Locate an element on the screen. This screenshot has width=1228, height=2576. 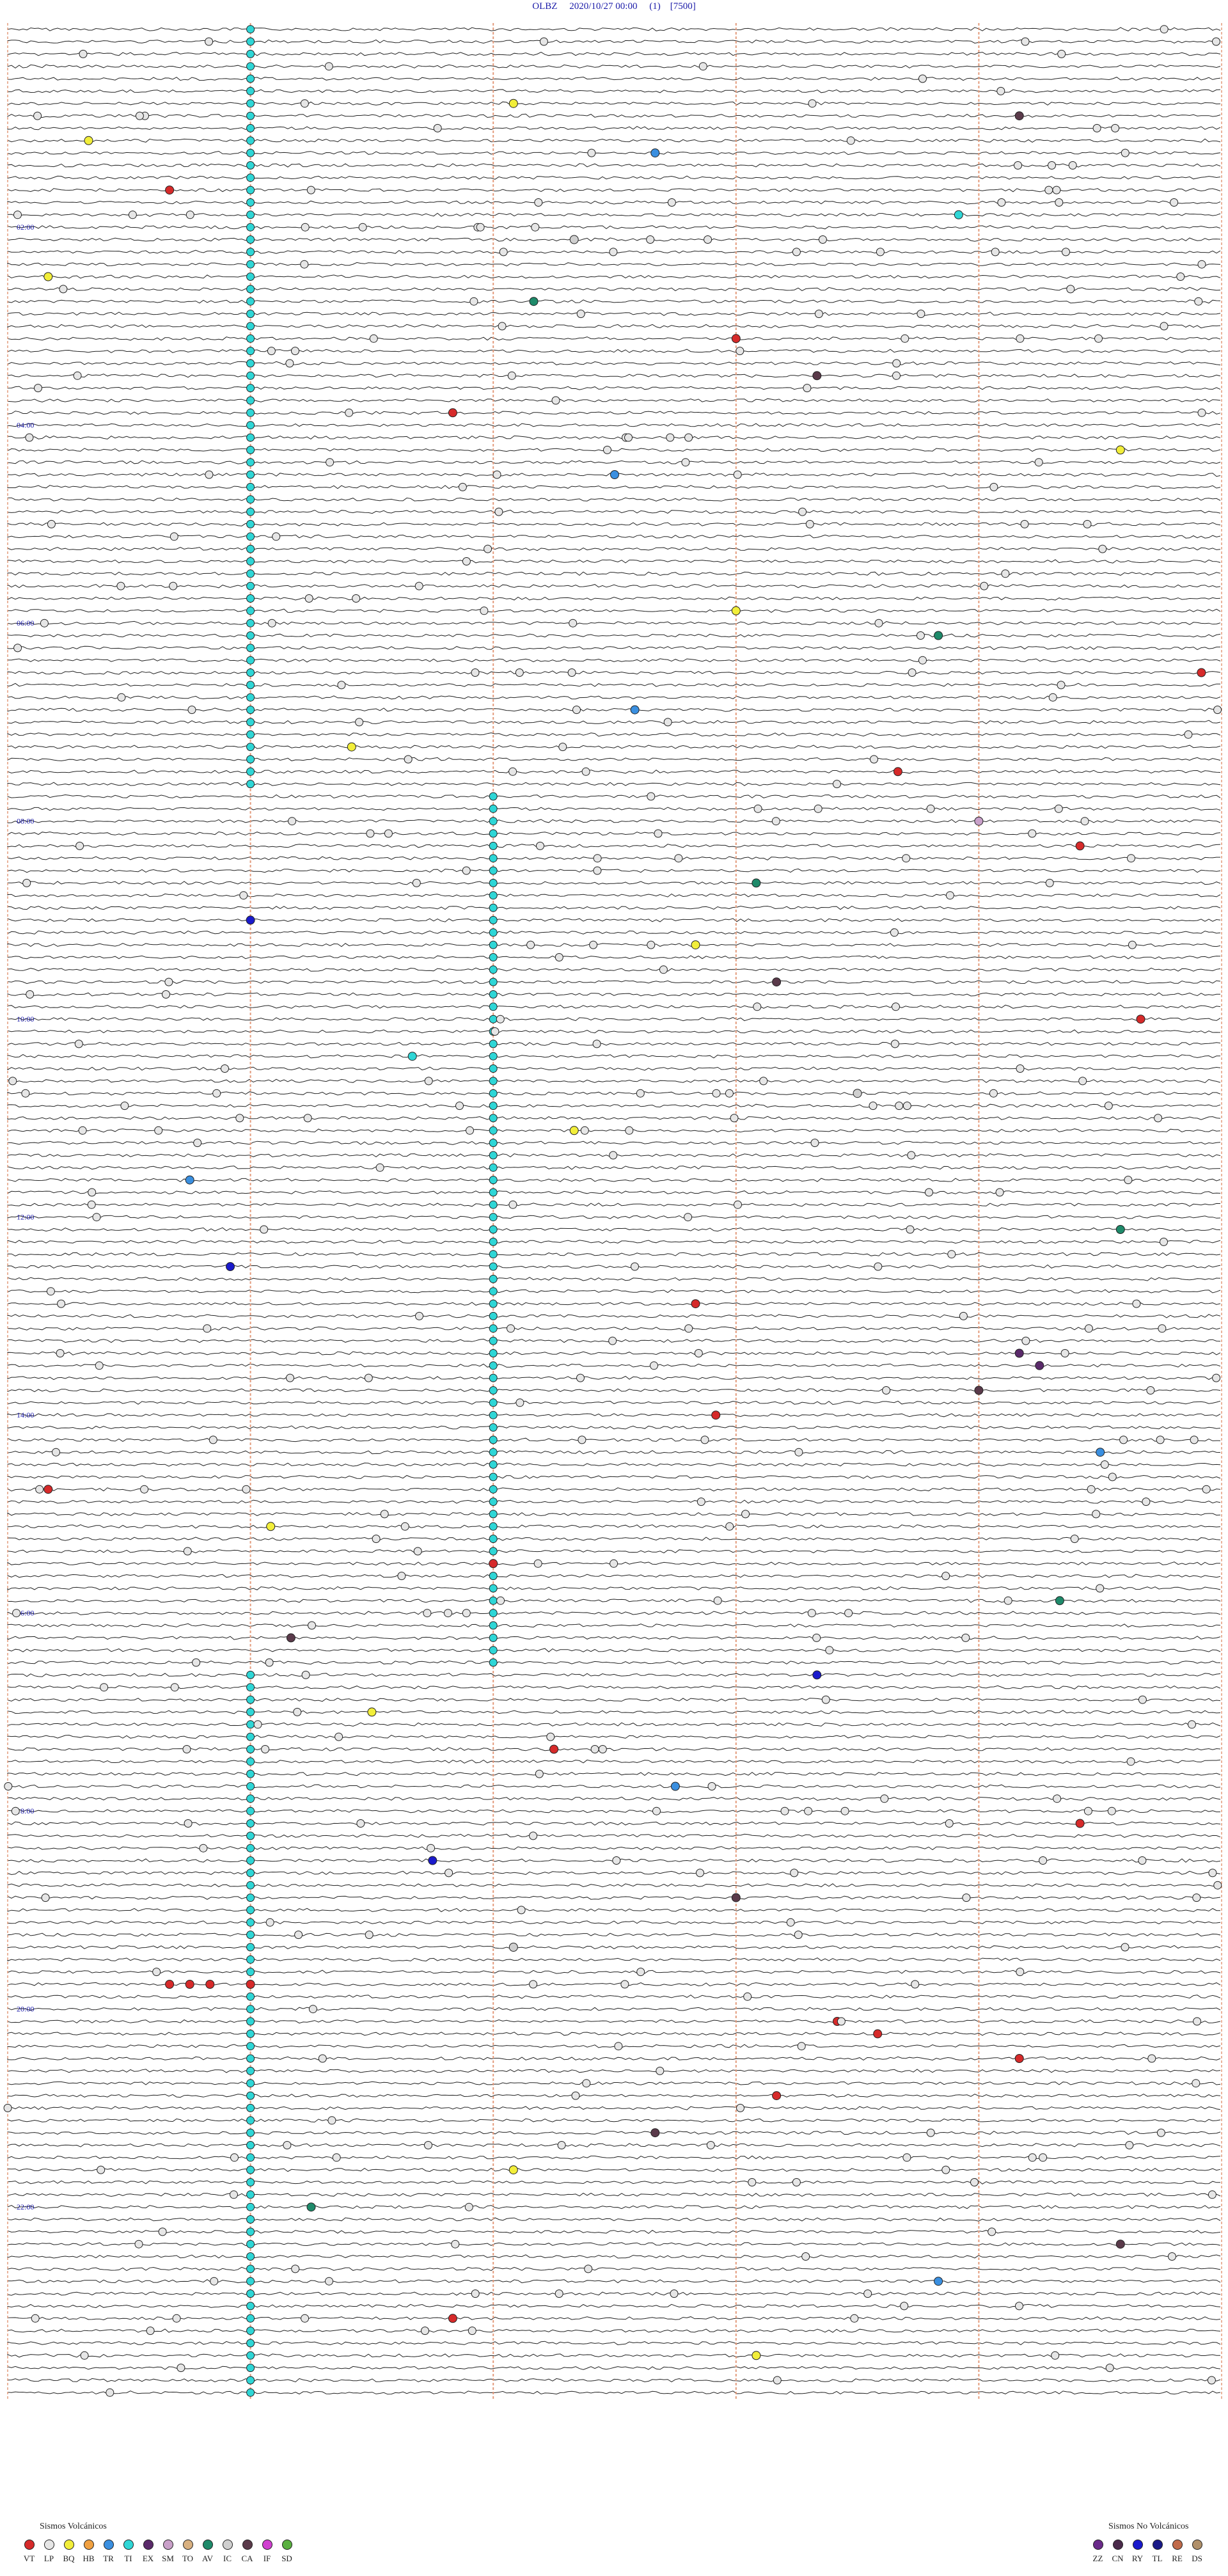
legend-code: TR is located at coordinates (108, 2558).